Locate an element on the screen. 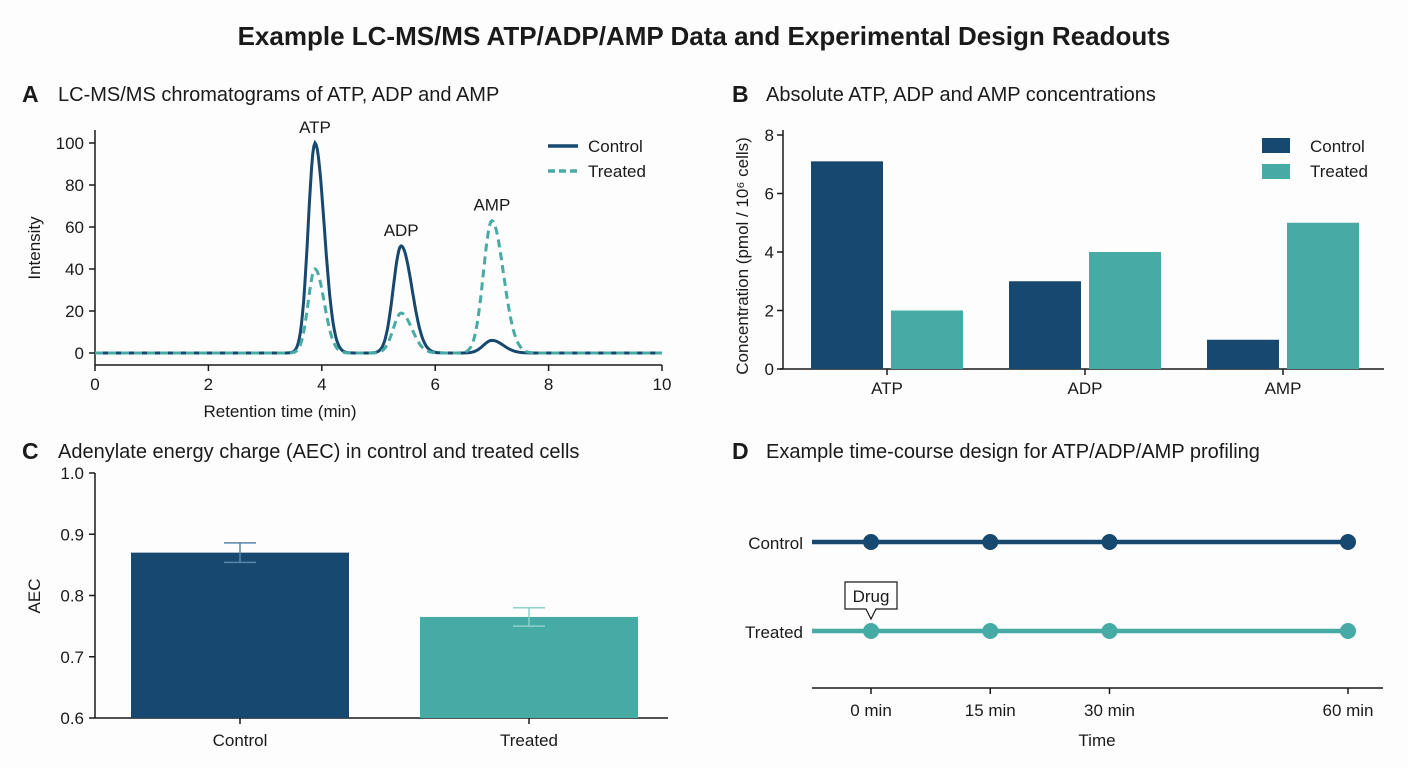 The image size is (1408, 768). x-tick-label: 2 is located at coordinates (208, 384).